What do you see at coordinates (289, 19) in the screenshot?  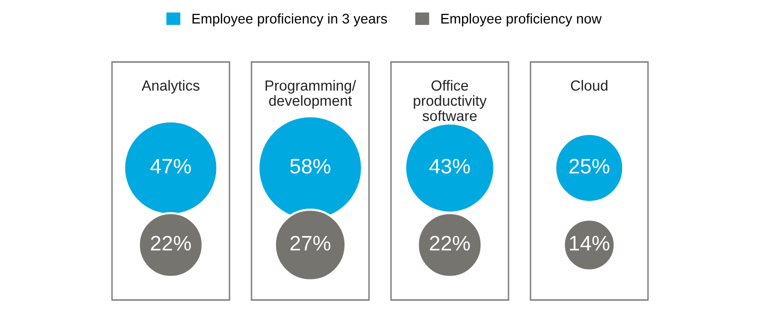 I see `legend-label: Employee proficiency in 3 years` at bounding box center [289, 19].